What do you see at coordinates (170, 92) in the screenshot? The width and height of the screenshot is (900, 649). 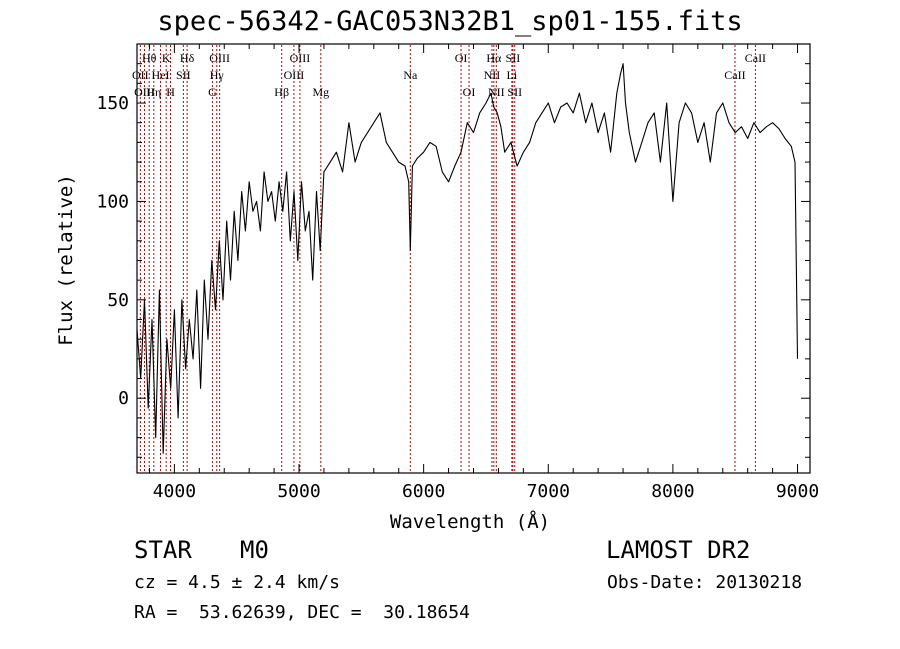 I see `line-marker-label: H` at bounding box center [170, 92].